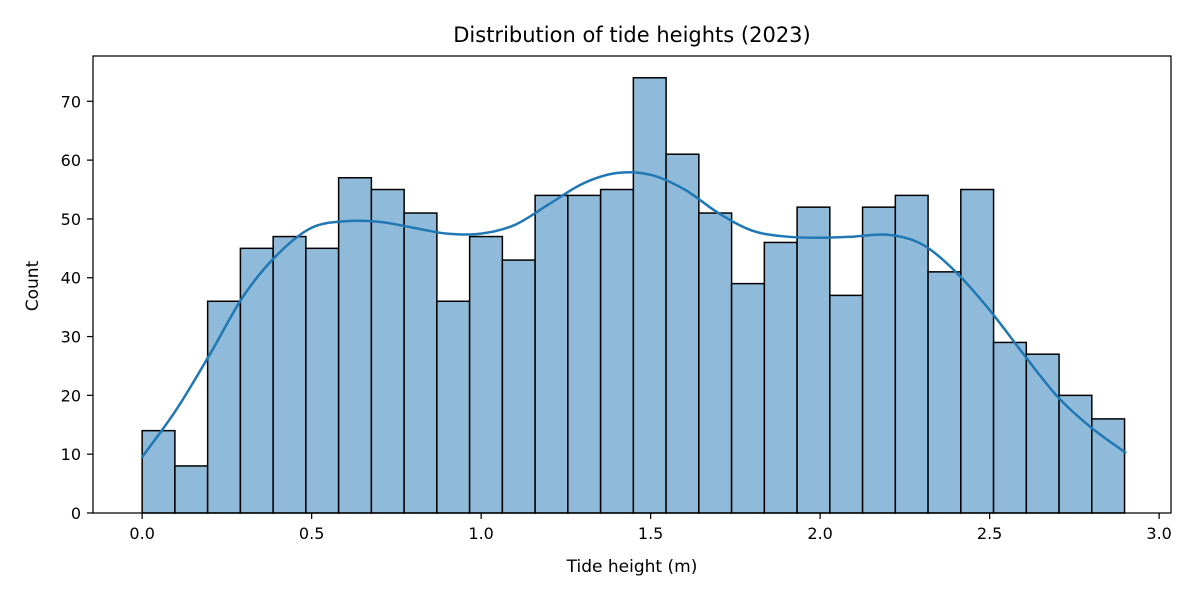 This screenshot has height=600, width=1200. Describe the element at coordinates (632, 567) in the screenshot. I see `x-axis-label: Tide height (m)` at that location.